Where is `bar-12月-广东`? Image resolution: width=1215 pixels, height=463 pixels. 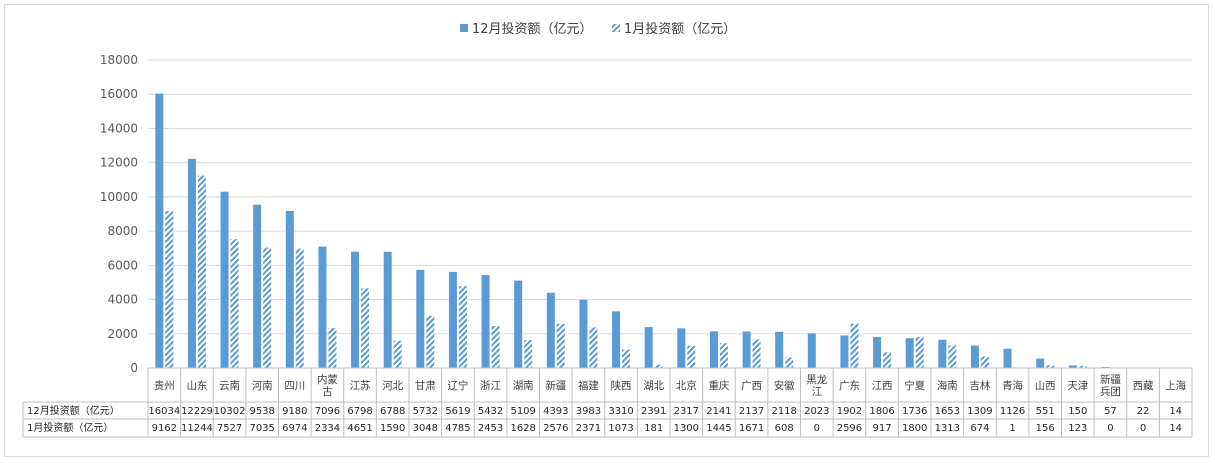 bar-12月-广东 is located at coordinates (844, 351).